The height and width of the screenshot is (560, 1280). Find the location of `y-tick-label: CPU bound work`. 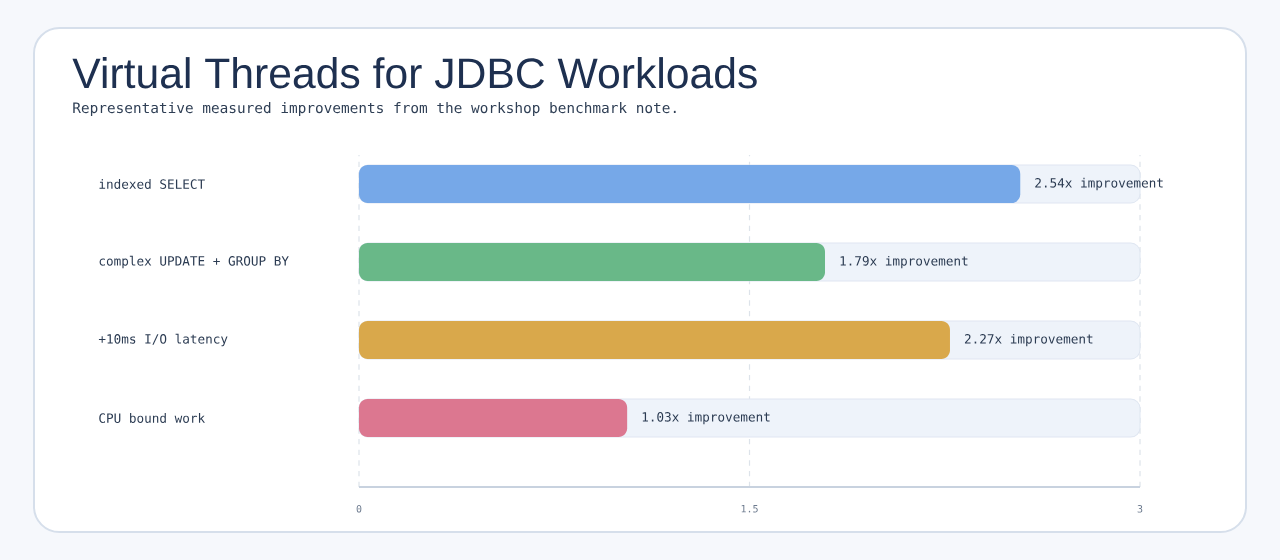

y-tick-label: CPU bound work is located at coordinates (152, 418).